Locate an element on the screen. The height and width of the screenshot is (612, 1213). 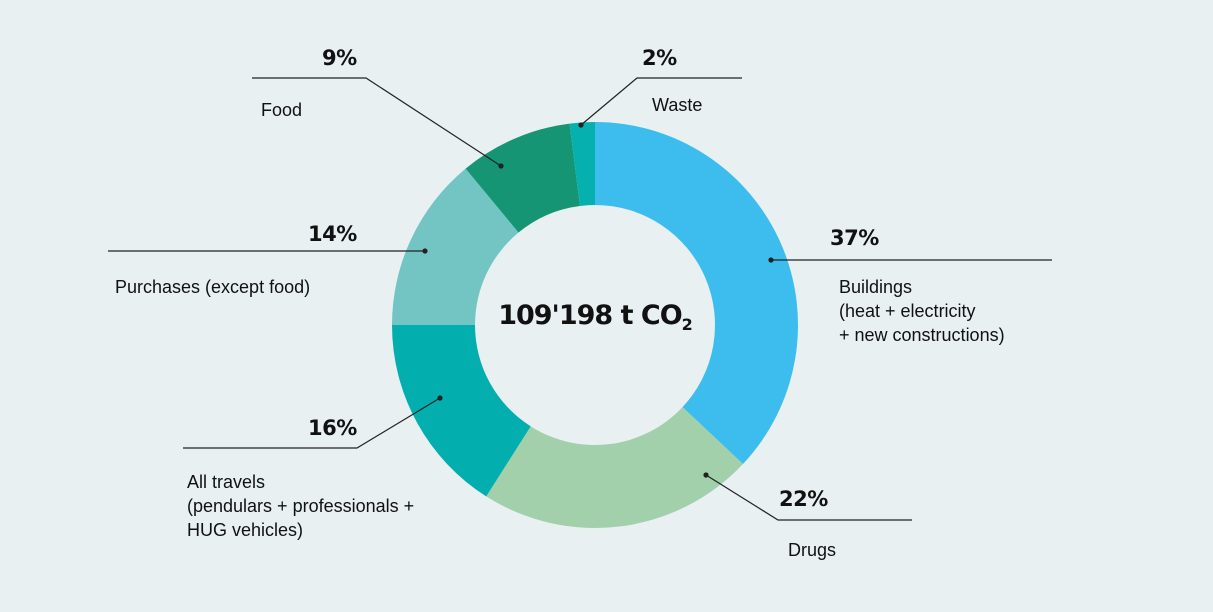
pct-waste: 2% is located at coordinates (659, 58).